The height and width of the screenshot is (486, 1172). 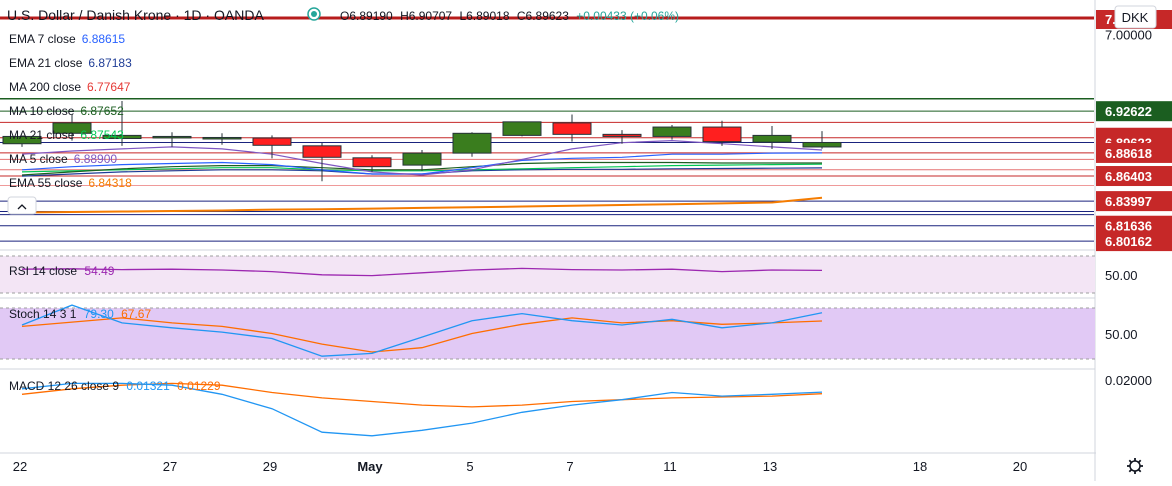 What do you see at coordinates (1128, 201) in the screenshot?
I see `price-tag-text: 6.83997` at bounding box center [1128, 201].